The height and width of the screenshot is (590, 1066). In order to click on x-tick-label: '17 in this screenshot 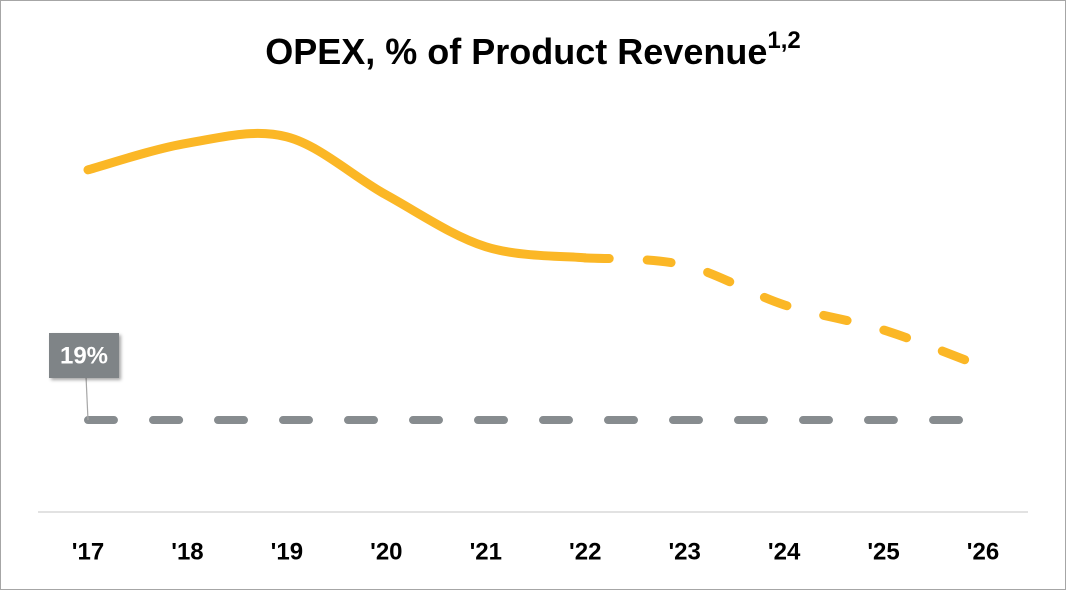, I will do `click(88, 551)`.